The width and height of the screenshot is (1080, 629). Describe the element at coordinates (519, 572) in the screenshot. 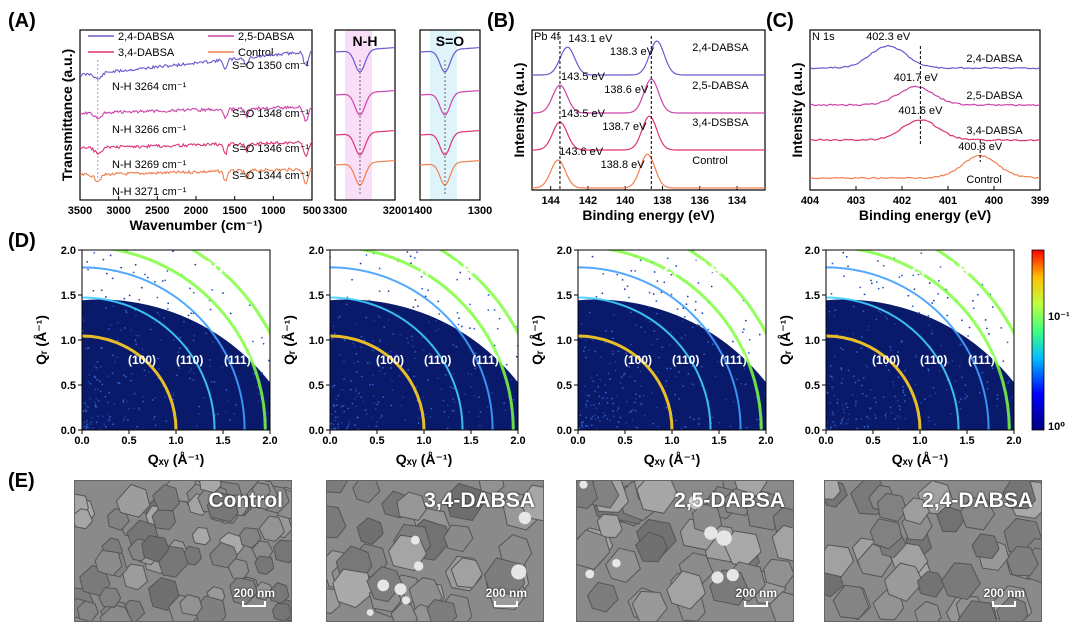

I see `bright-particle` at that location.